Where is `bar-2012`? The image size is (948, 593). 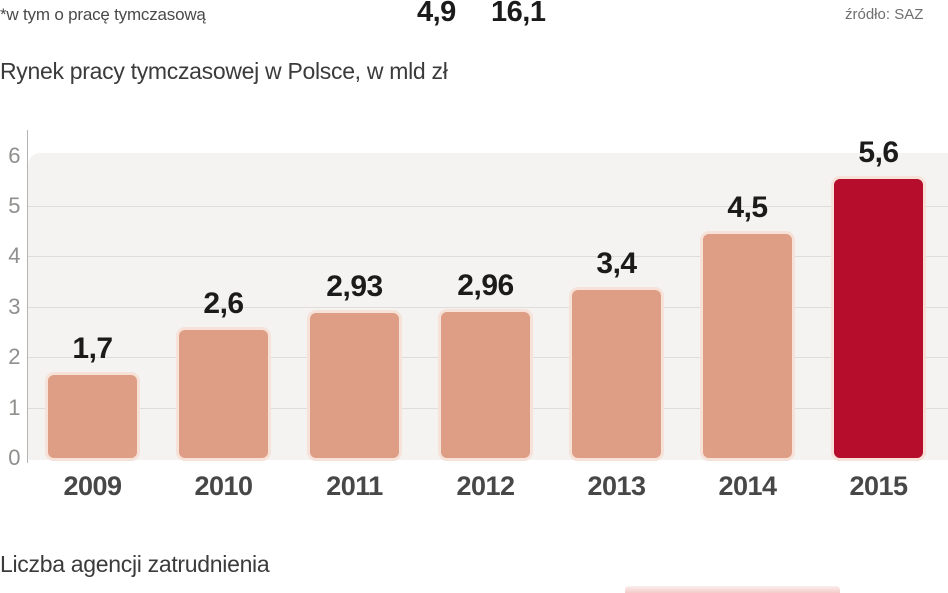
bar-2012 is located at coordinates (485, 385).